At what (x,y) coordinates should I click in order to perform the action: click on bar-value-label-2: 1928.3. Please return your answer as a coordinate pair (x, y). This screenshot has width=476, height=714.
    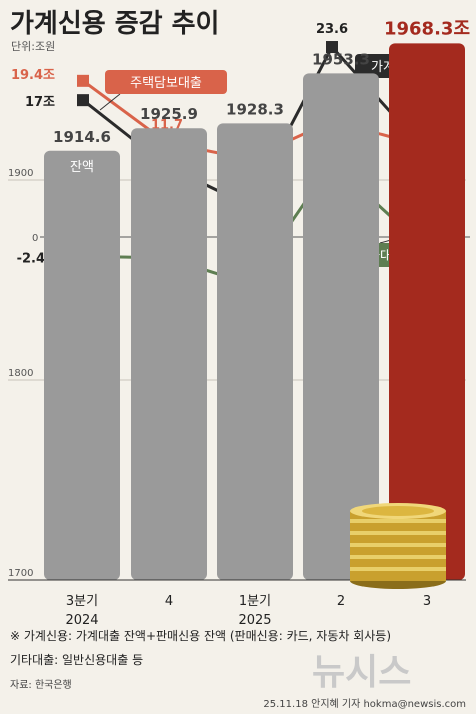
    Looking at the image, I should click on (255, 109).